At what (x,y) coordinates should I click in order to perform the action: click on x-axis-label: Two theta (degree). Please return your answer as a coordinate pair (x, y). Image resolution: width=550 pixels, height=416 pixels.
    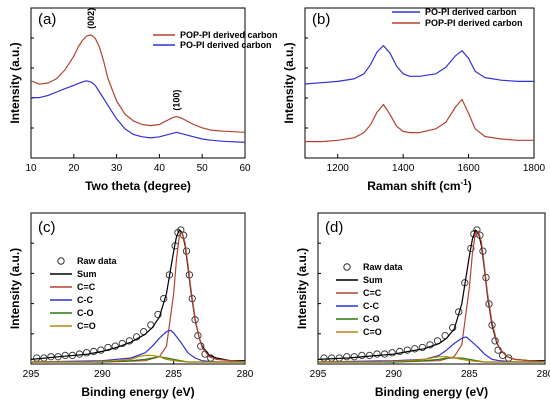
    Looking at the image, I should click on (138, 186).